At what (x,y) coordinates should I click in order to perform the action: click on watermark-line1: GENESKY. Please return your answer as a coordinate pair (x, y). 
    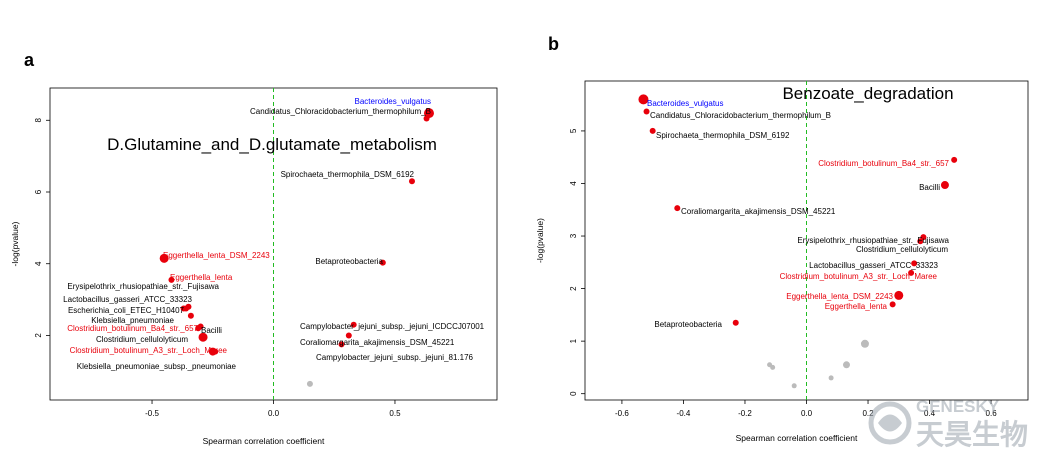
    Looking at the image, I should click on (958, 406).